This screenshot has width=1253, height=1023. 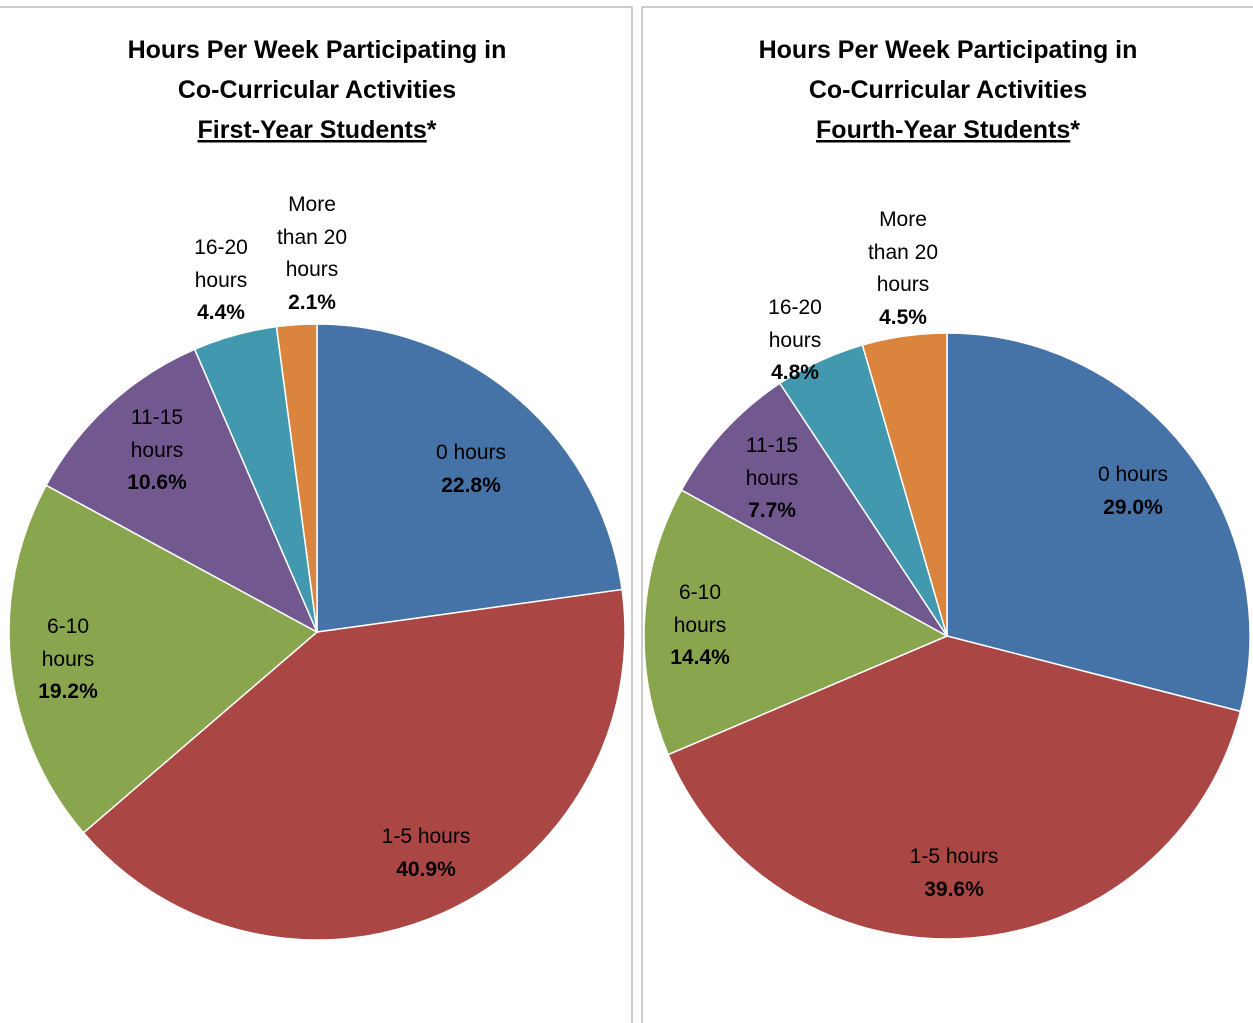 I want to click on slice-label: 0 hours 22.8%, so click(x=471, y=469).